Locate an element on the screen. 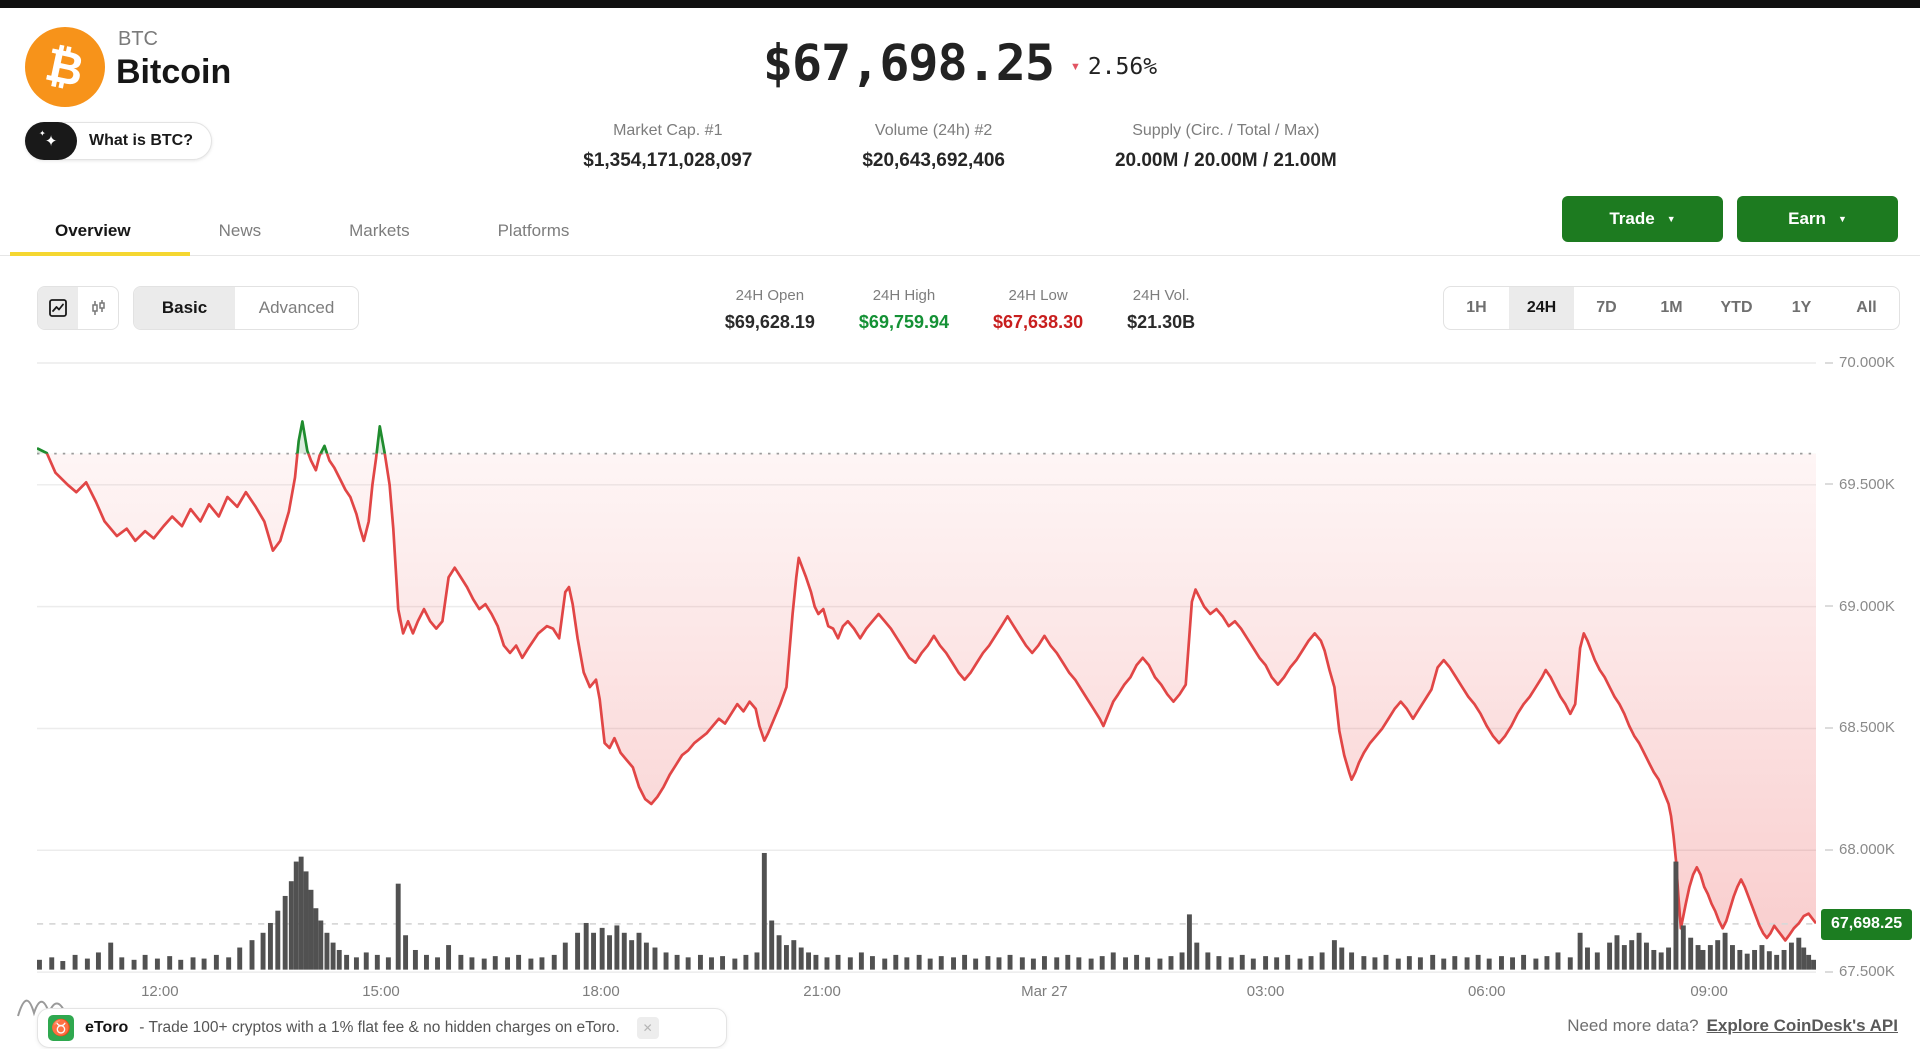  x-axis-tick: 09:00 is located at coordinates (1709, 991).